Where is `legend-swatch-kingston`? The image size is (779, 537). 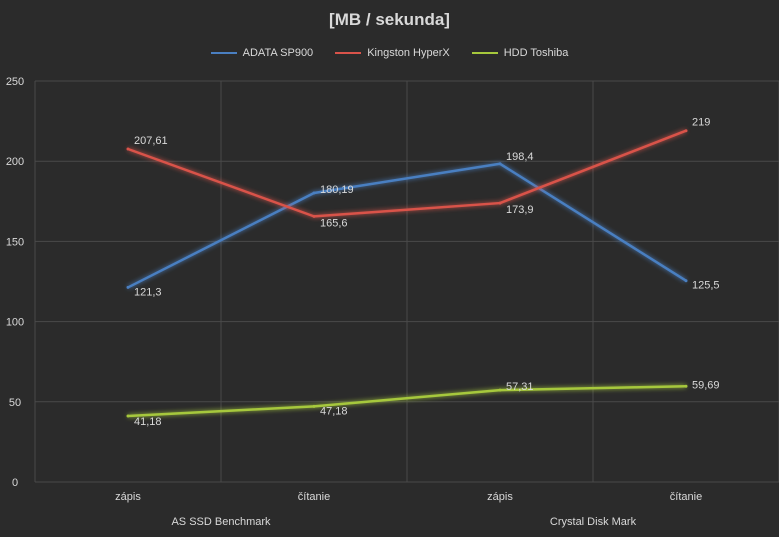
legend-swatch-kingston is located at coordinates (348, 53).